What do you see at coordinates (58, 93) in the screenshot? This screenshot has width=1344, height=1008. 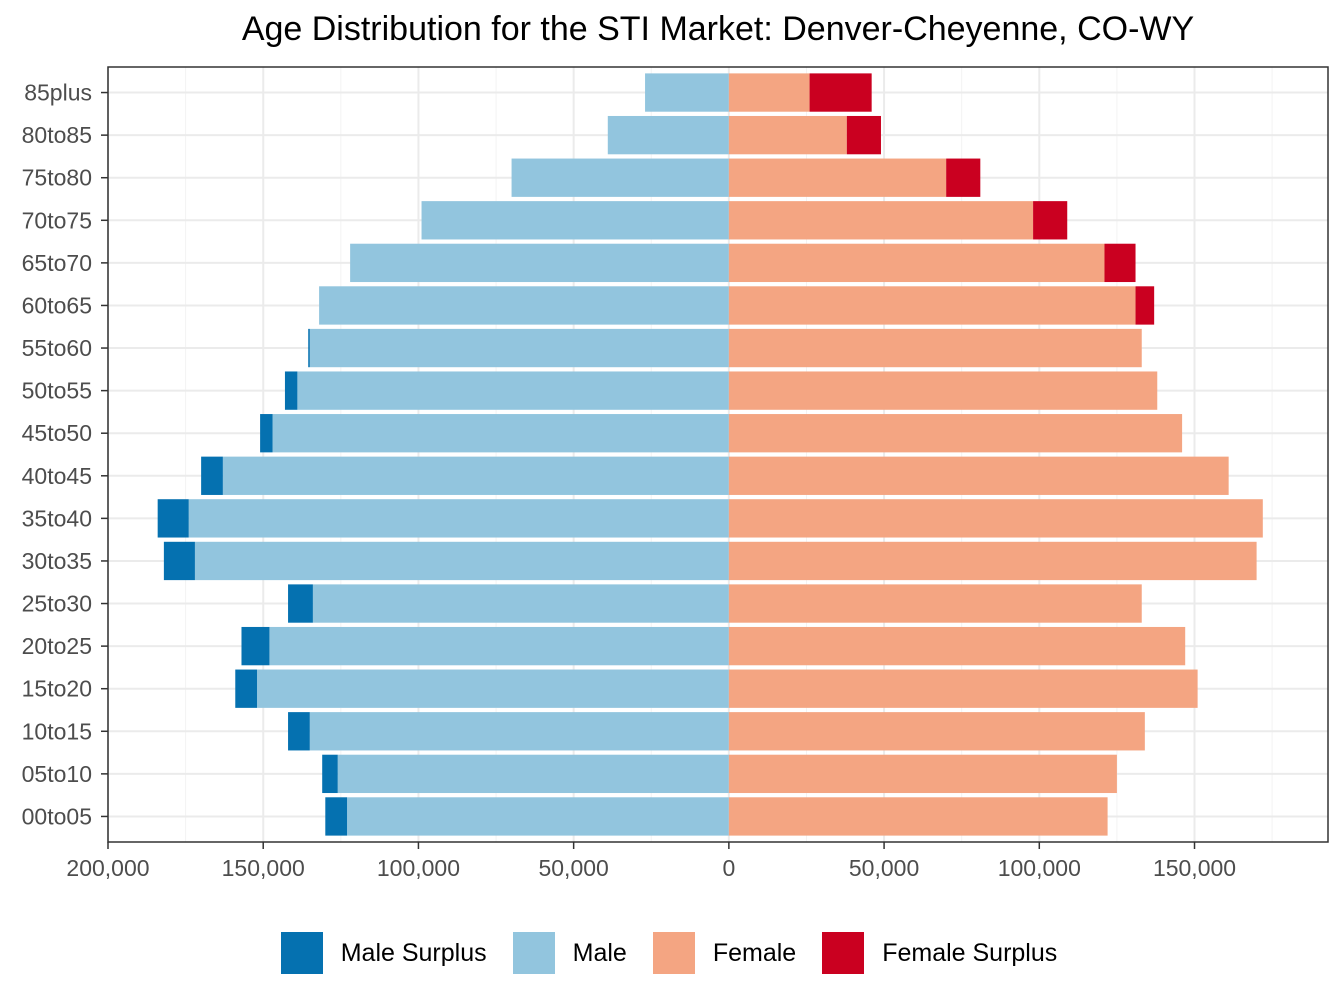 I see `y-tick-label: 85plus` at bounding box center [58, 93].